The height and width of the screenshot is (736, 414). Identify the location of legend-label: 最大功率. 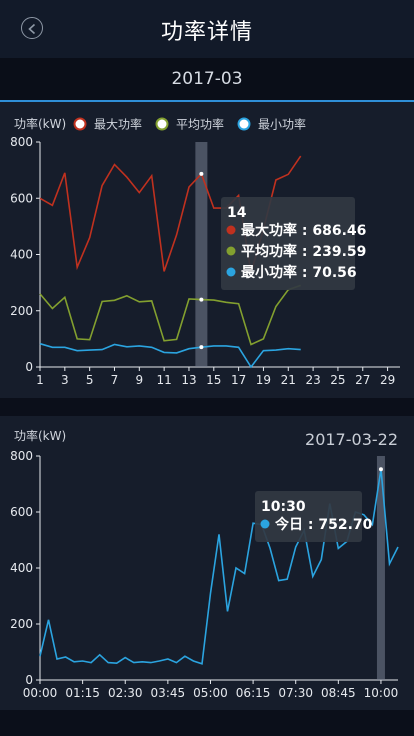
(118, 124).